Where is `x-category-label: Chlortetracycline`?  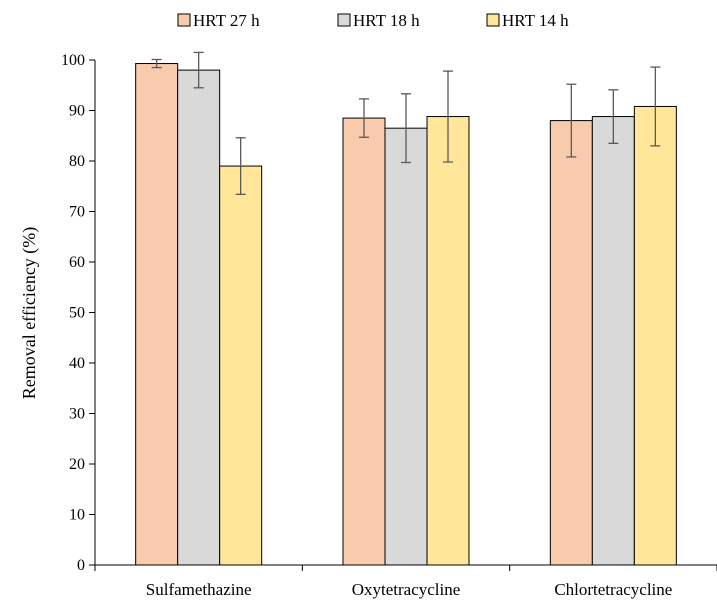
x-category-label: Chlortetracycline is located at coordinates (613, 589).